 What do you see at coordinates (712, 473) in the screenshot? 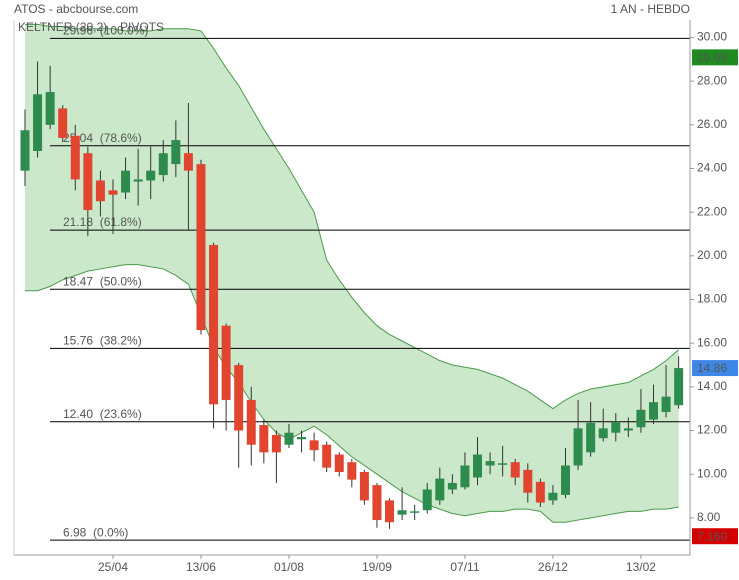
I see `y-tick-label: 10.00` at bounding box center [712, 473].